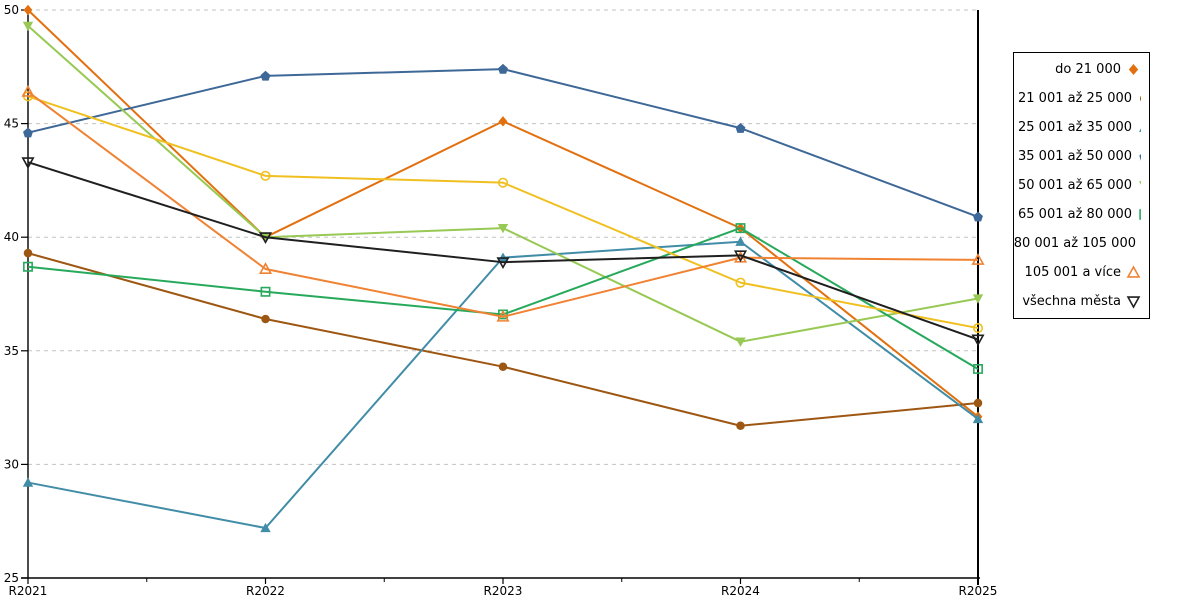 Image resolution: width=1200 pixels, height=600 pixels. Describe the element at coordinates (1075, 214) in the screenshot. I see `legend-item-label: 65 001 až 80 000` at that location.